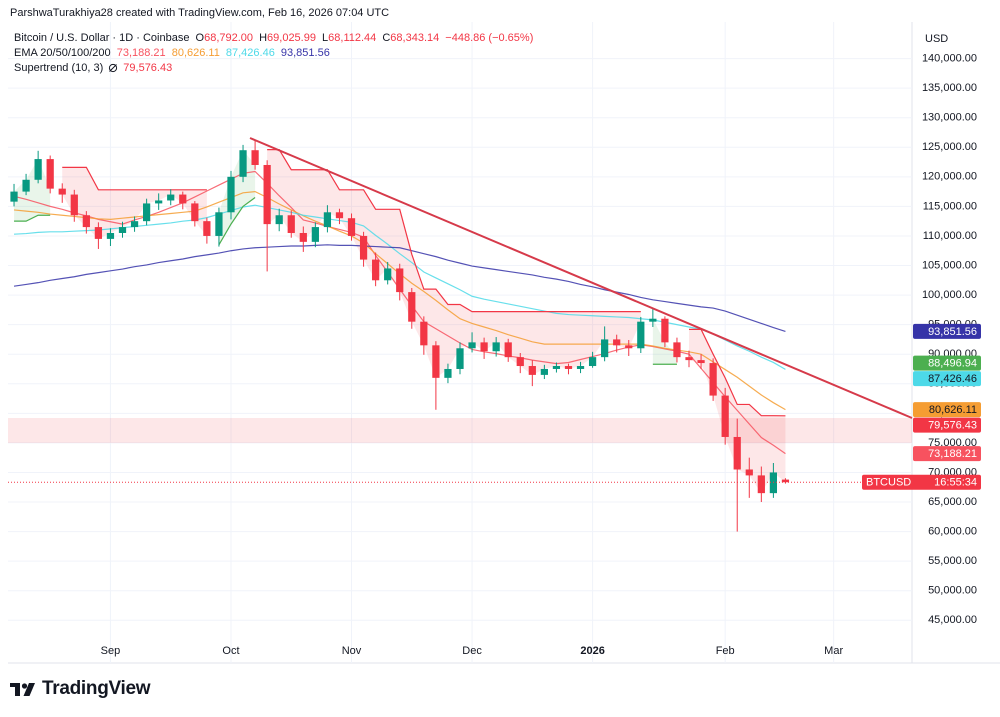 The image size is (1000, 717). I want to click on brand: TradingView, so click(96, 688).